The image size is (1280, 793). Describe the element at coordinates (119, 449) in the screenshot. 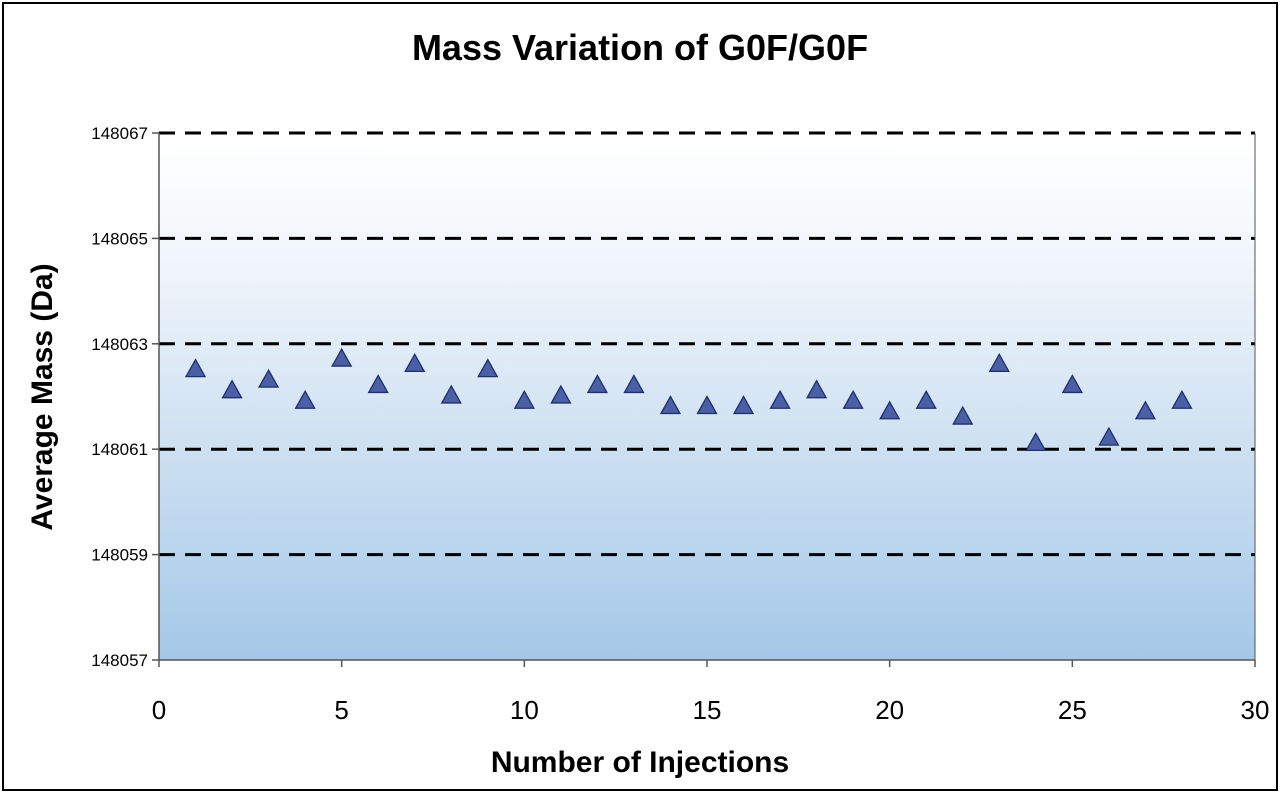

I see `y-tick-label: 148061` at that location.